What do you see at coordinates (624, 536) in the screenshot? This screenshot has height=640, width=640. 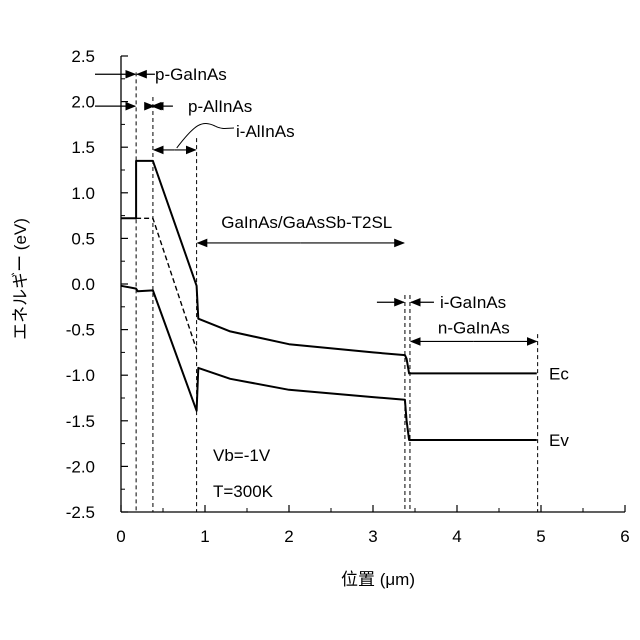 I see `x-tick-label: 6` at bounding box center [624, 536].